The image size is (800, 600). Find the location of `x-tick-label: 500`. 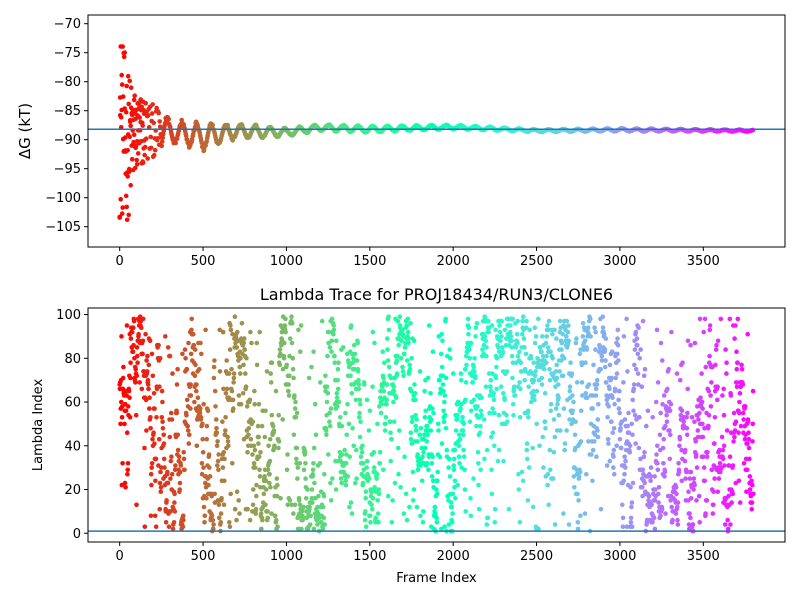

x-tick-label: 500 is located at coordinates (203, 556).